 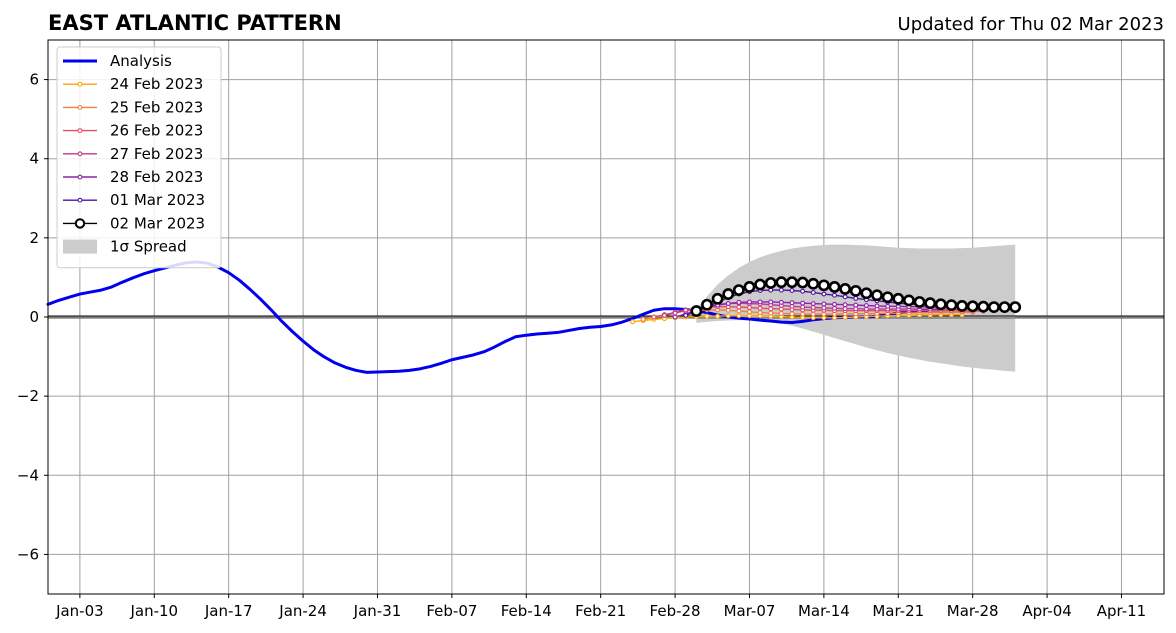 What do you see at coordinates (156, 131) in the screenshot?
I see `legend-label: 26 Feb 2023` at bounding box center [156, 131].